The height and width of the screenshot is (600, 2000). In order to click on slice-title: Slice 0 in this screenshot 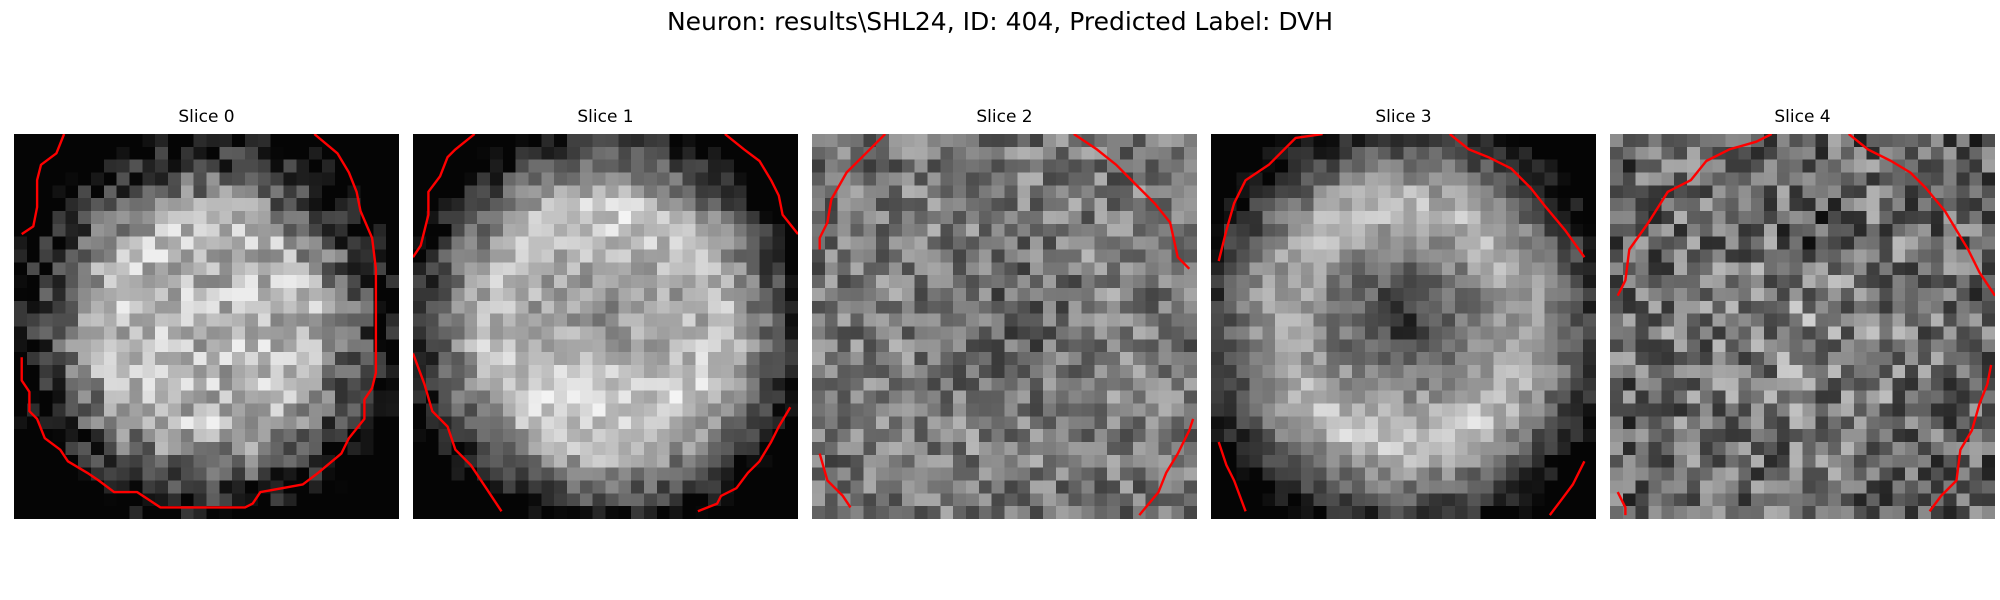, I will do `click(206, 117)`.